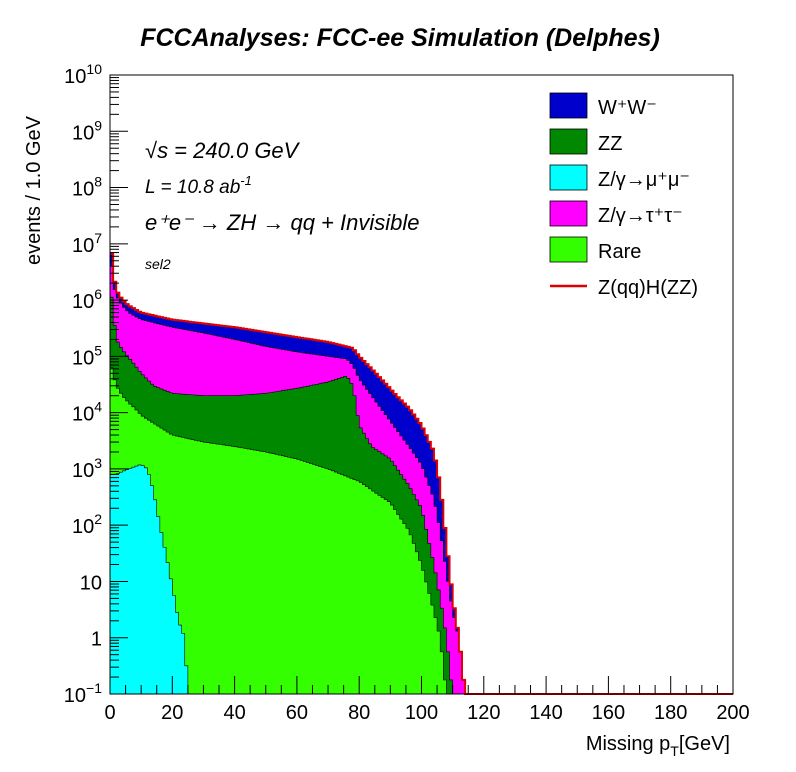  What do you see at coordinates (644, 180) in the screenshot?
I see `legend-label-2: Z/γ→μ⁺μ⁻` at bounding box center [644, 180].